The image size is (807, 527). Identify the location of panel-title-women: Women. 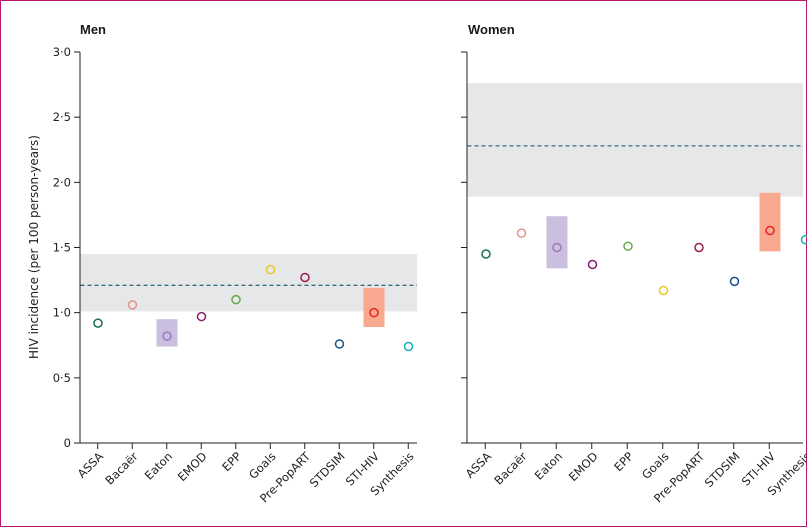
(491, 29).